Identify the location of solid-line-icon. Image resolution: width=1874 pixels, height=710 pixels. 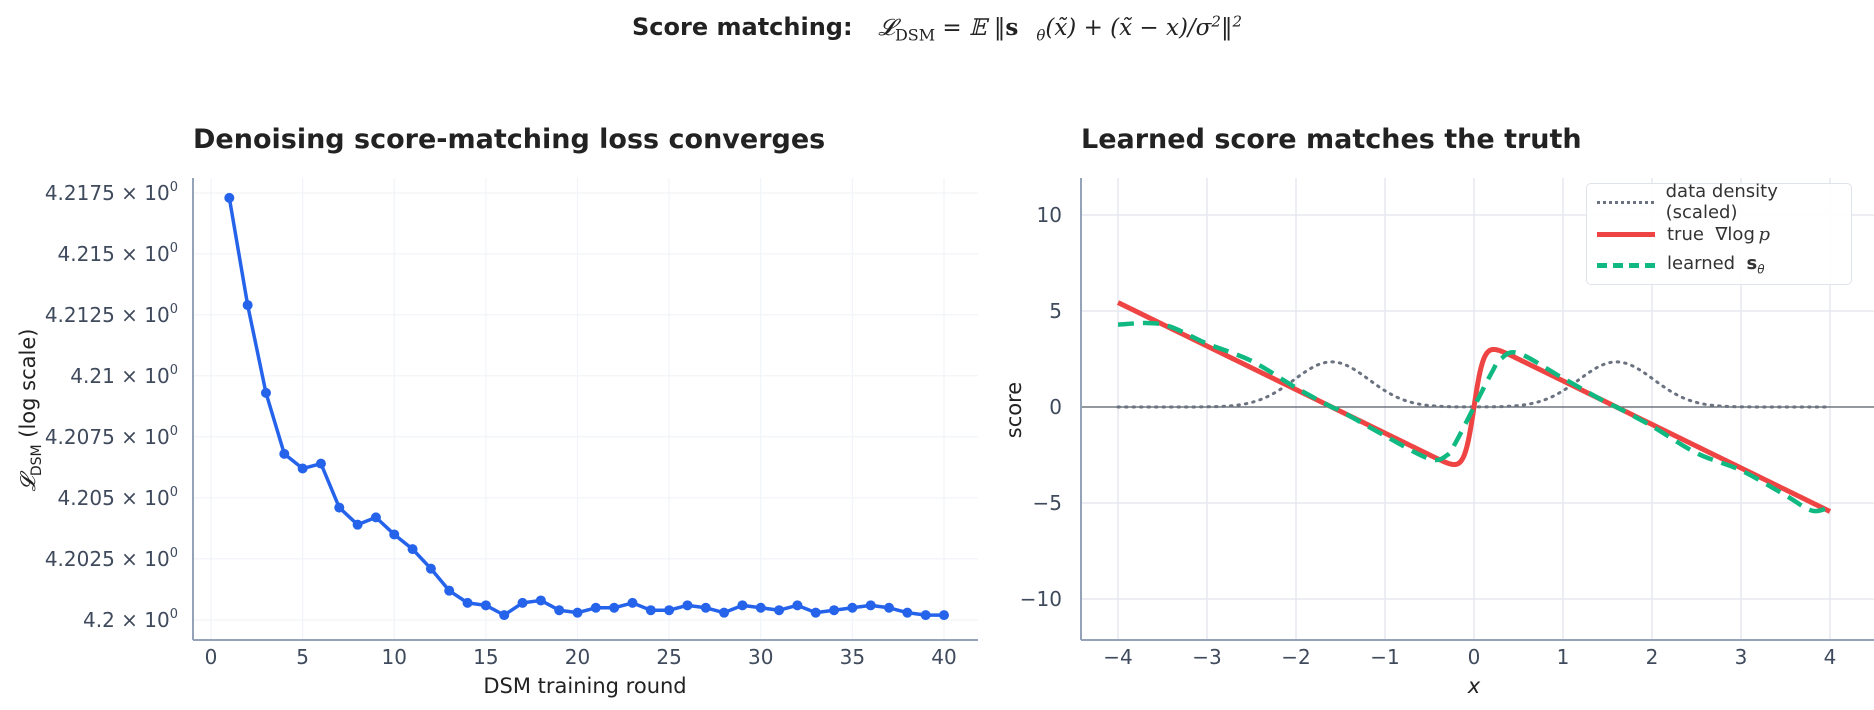
(1626, 234).